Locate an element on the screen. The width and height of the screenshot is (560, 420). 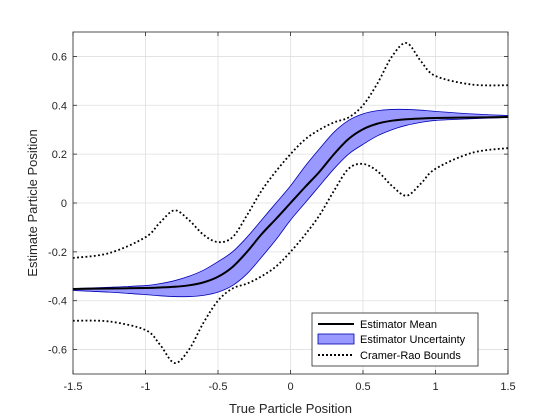
x-tick-label: -1 is located at coordinates (146, 387).